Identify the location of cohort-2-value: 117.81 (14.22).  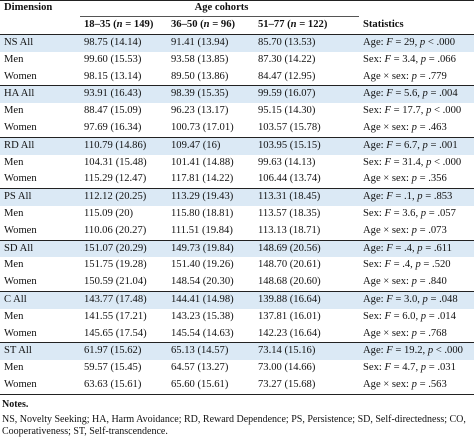
(210, 180).